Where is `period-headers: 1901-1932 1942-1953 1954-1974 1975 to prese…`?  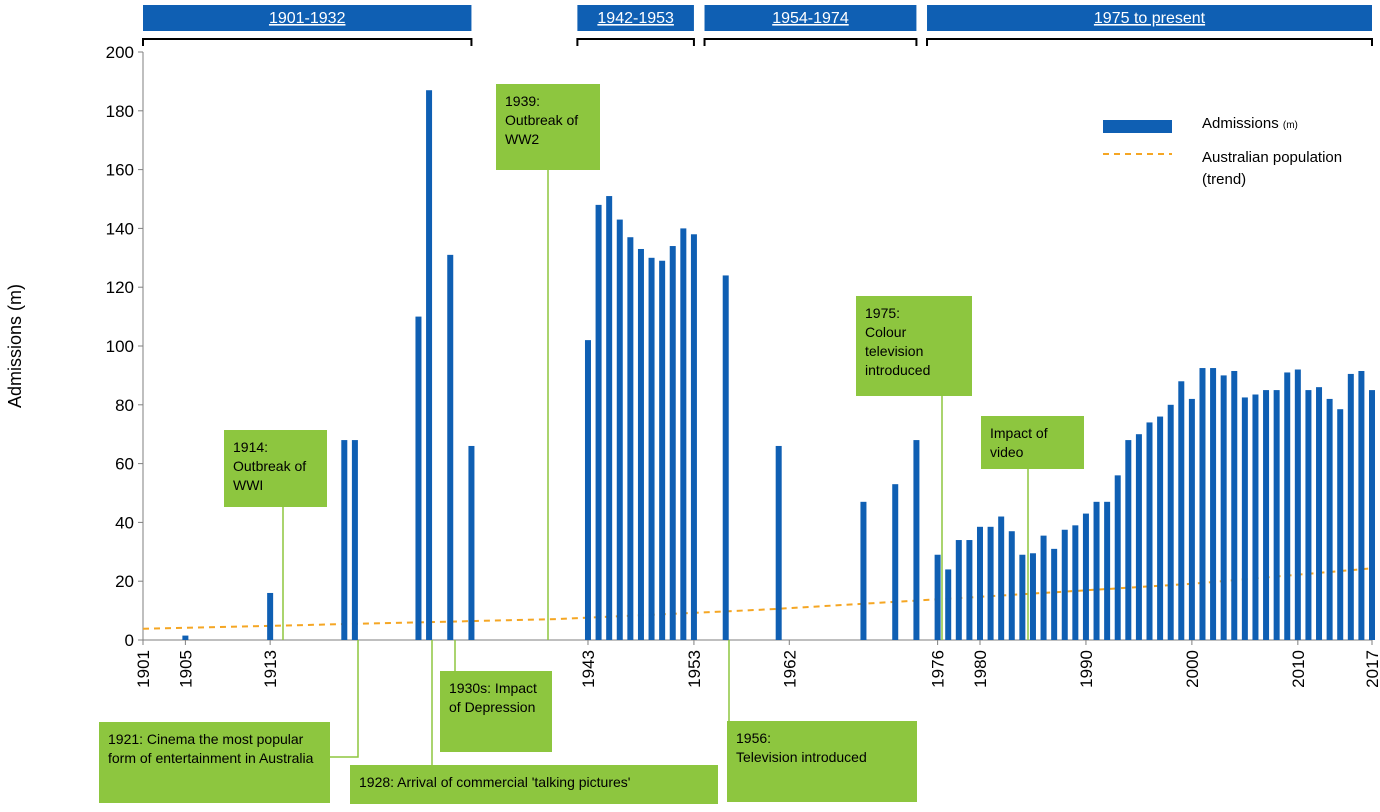
period-headers: 1901-1932 1942-1953 1954-1974 1975 to prese… is located at coordinates (757, 25).